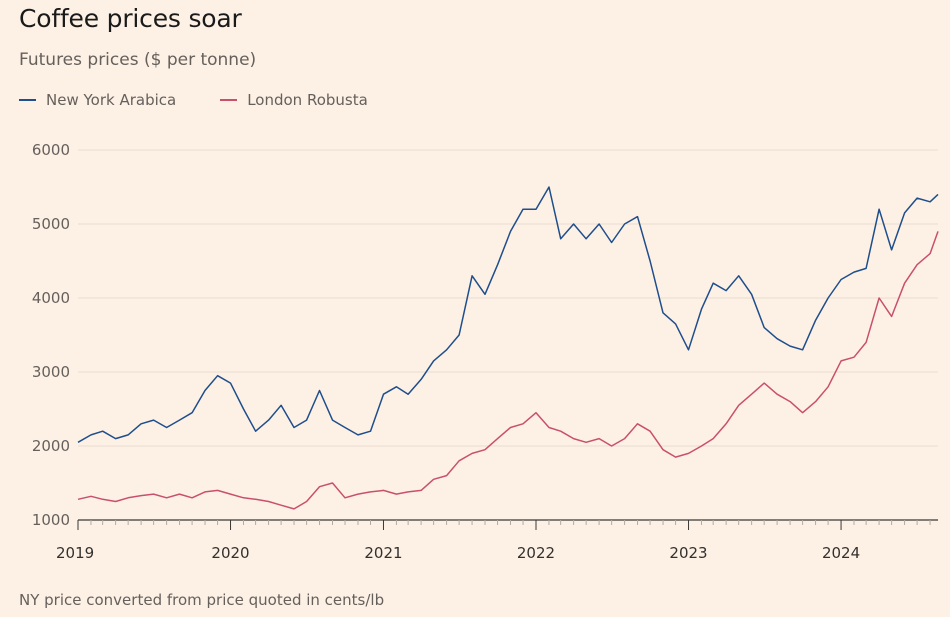  Describe the element at coordinates (51, 150) in the screenshot. I see `y-tick-label: 6000` at that location.